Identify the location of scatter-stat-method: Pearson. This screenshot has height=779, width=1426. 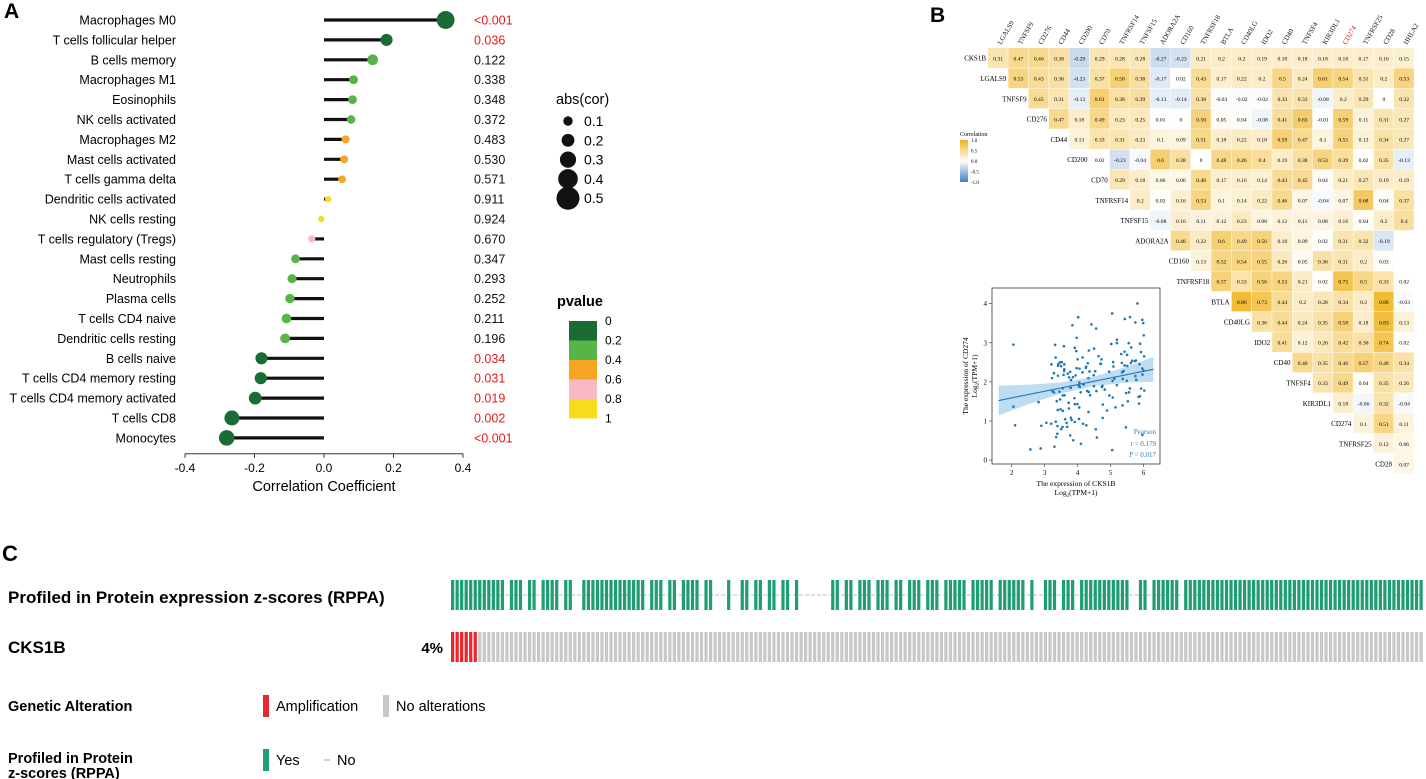
(1145, 432).